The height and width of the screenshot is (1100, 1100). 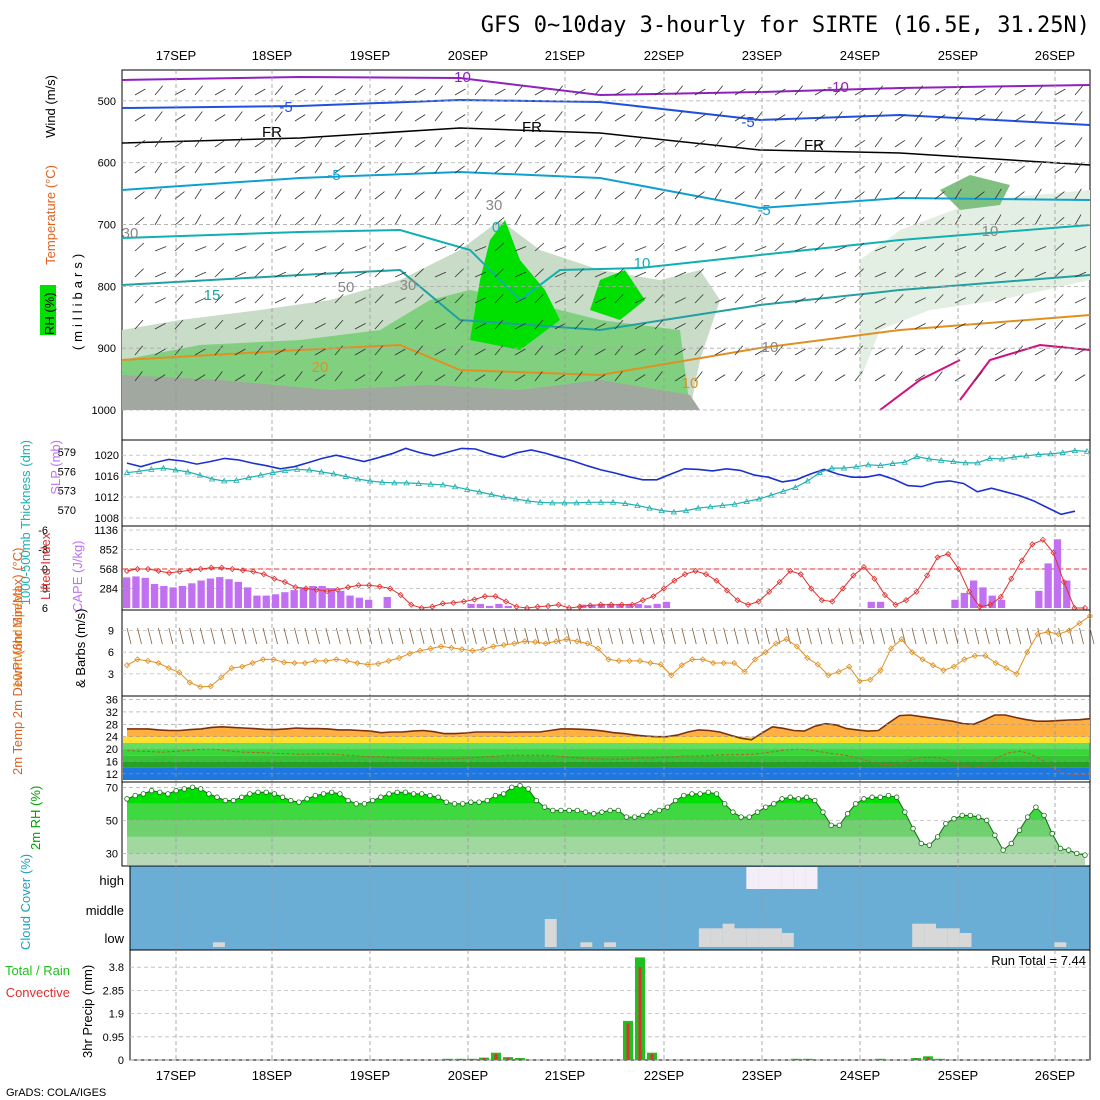 What do you see at coordinates (107, 102) in the screenshot?
I see `pressure-tick: 500` at bounding box center [107, 102].